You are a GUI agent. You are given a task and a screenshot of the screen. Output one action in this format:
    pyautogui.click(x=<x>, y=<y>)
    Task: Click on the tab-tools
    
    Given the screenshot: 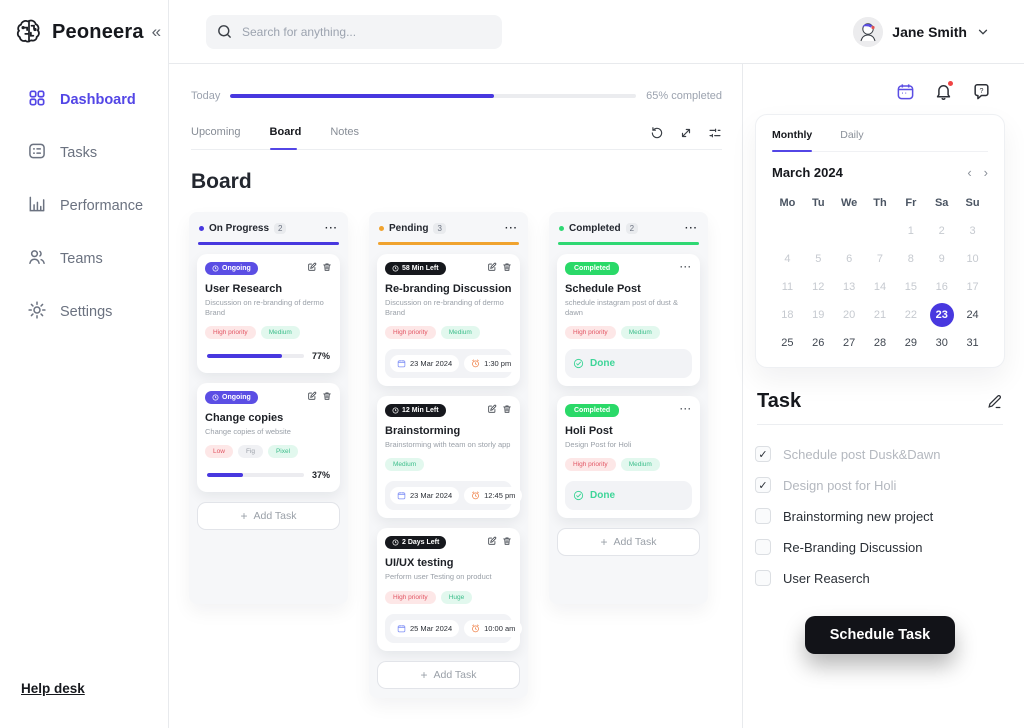 What is the action you would take?
    pyautogui.click(x=686, y=133)
    